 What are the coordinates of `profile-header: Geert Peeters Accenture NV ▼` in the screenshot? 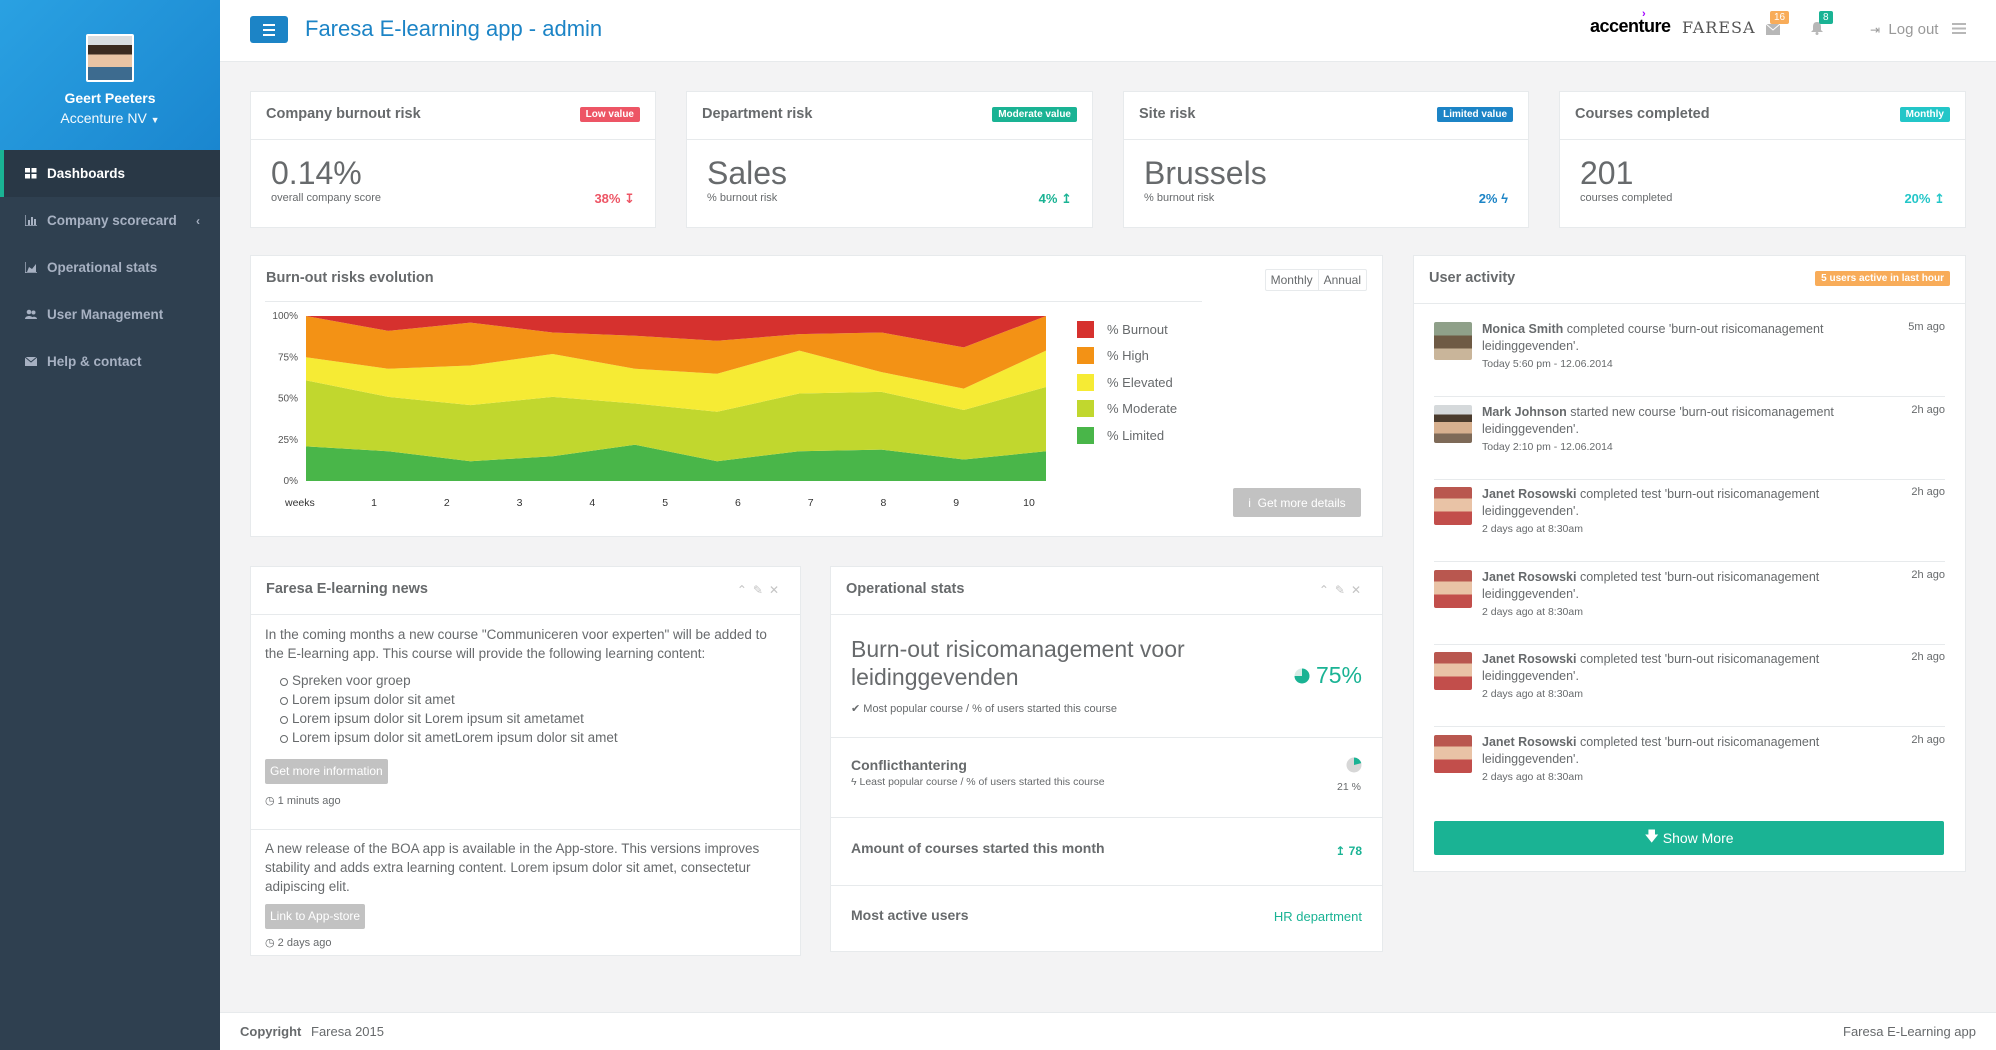 It's located at (110, 75).